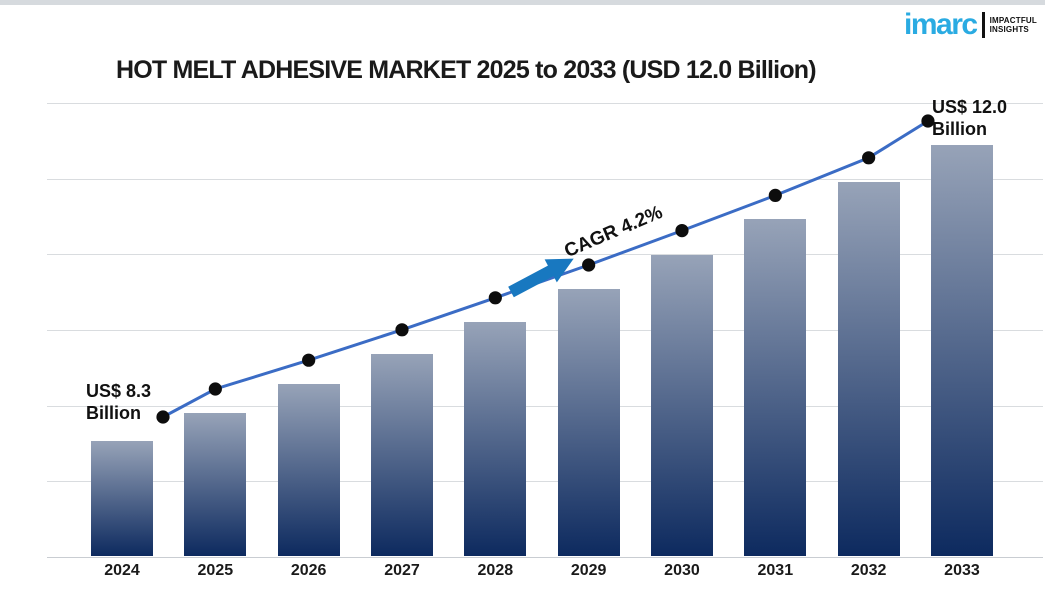 The width and height of the screenshot is (1045, 592). I want to click on x-tick-2032: 2032, so click(868, 570).